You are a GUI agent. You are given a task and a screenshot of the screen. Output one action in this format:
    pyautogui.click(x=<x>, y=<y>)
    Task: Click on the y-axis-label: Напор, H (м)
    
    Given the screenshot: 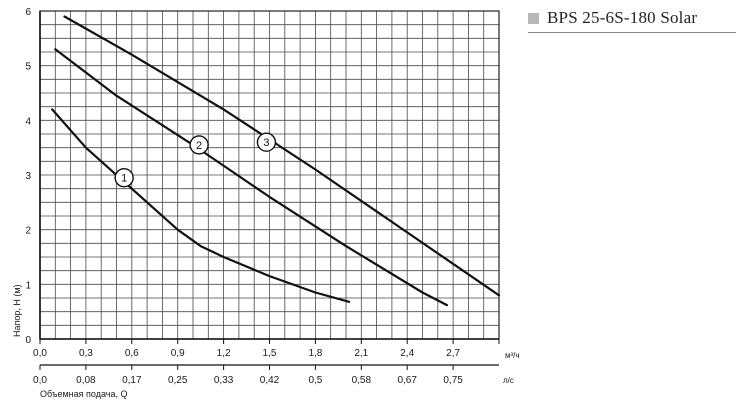 What is the action you would take?
    pyautogui.click(x=17, y=310)
    